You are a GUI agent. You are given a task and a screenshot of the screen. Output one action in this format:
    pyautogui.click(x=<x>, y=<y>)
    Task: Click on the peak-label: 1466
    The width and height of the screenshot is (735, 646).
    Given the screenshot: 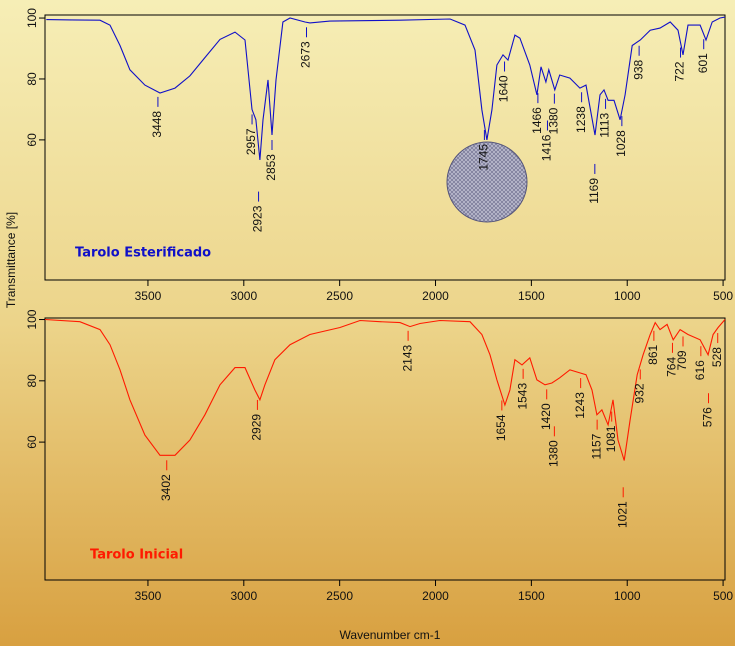 What is the action you would take?
    pyautogui.click(x=537, y=120)
    